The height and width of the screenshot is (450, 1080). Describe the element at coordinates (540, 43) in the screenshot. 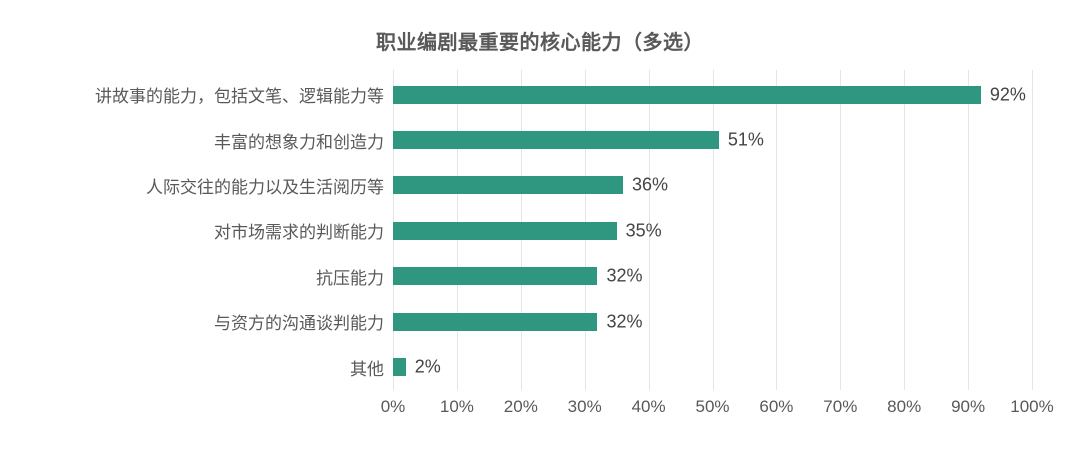

I see `chart-title: 职业编剧最重要的核心能力（多选）` at that location.